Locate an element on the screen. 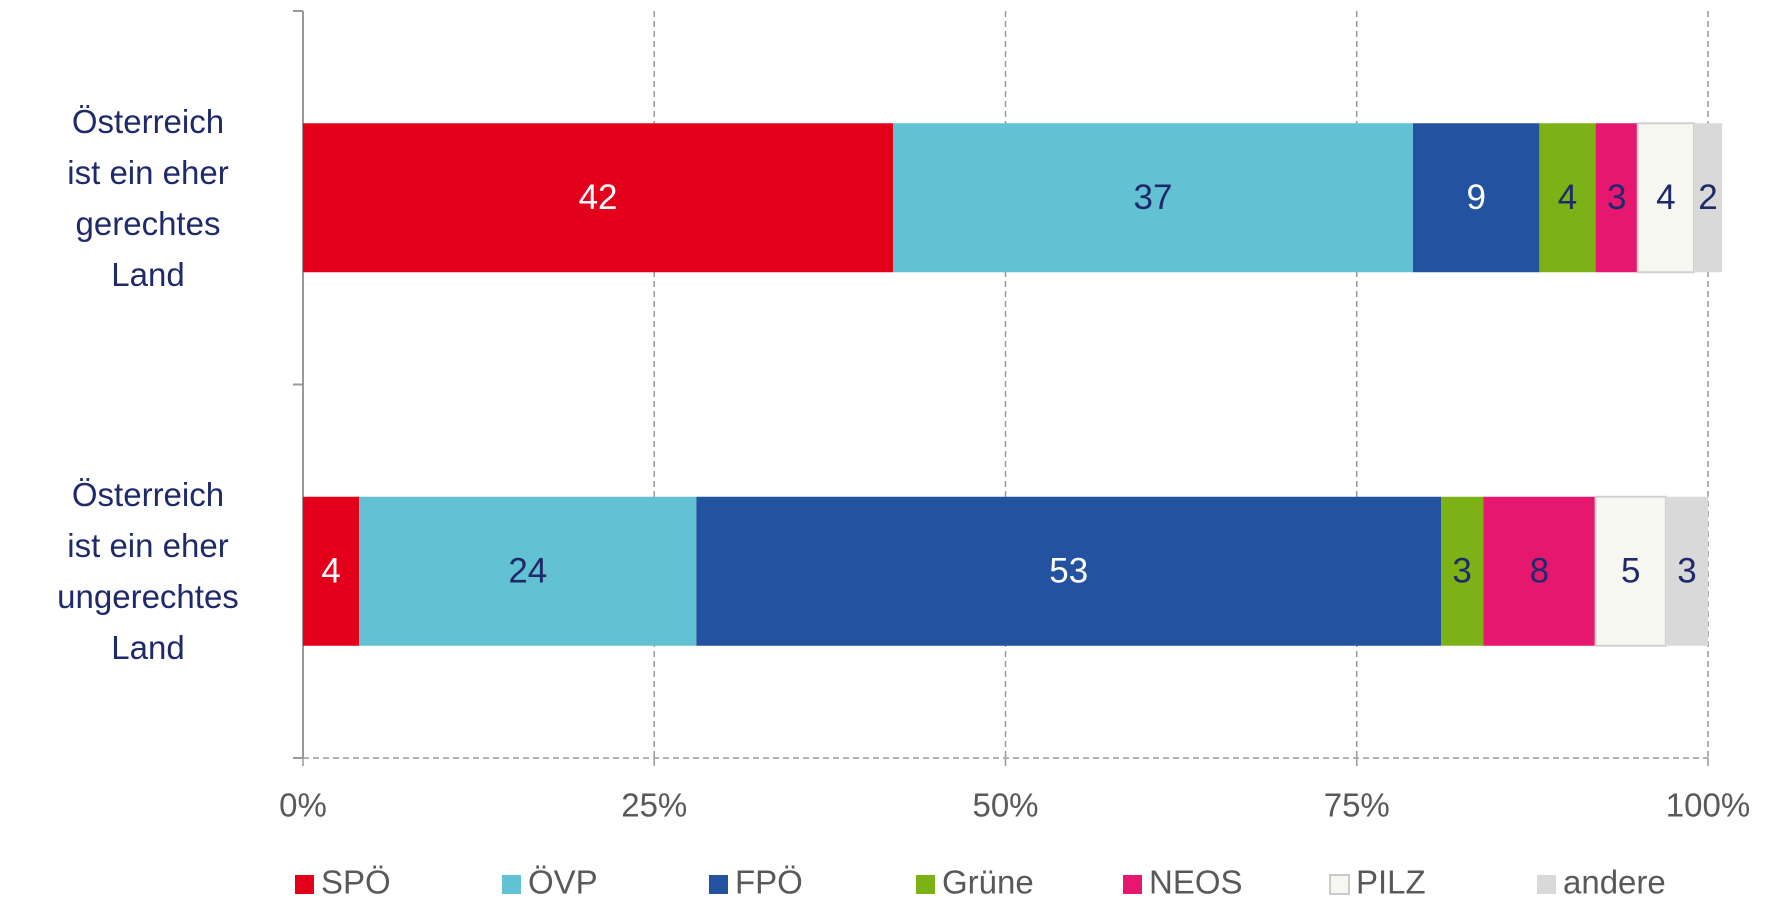 The image size is (1771, 898). x-tick-label: 75% is located at coordinates (1357, 805).